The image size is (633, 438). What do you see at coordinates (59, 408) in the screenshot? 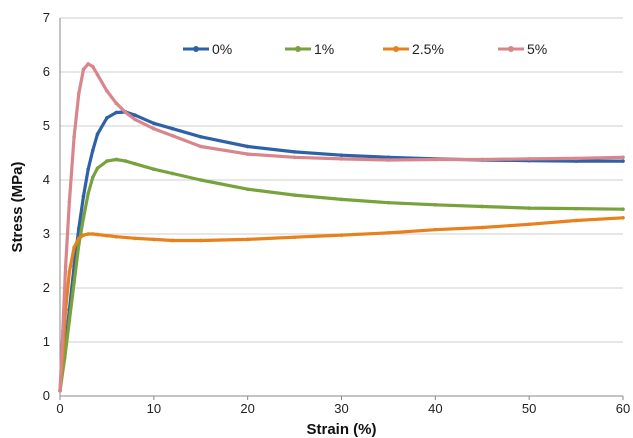
I see `x-tick-label: 0` at bounding box center [59, 408].